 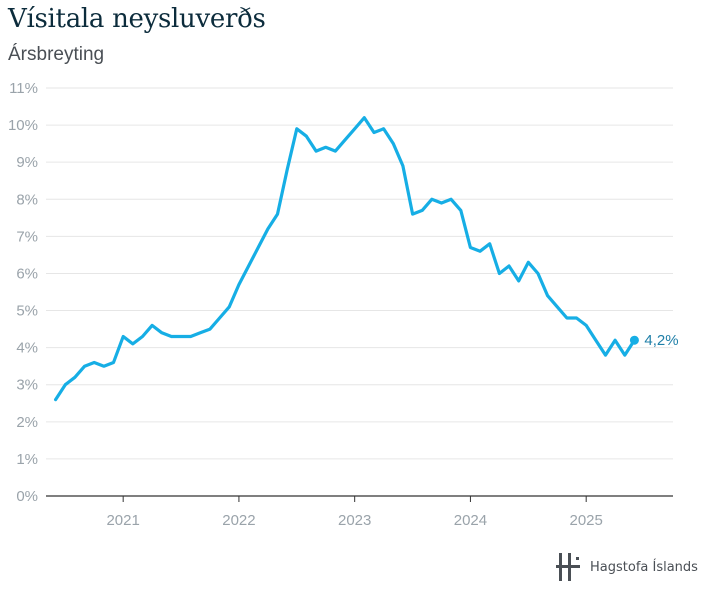 I want to click on x-tick-label: 2021, so click(x=122, y=520).